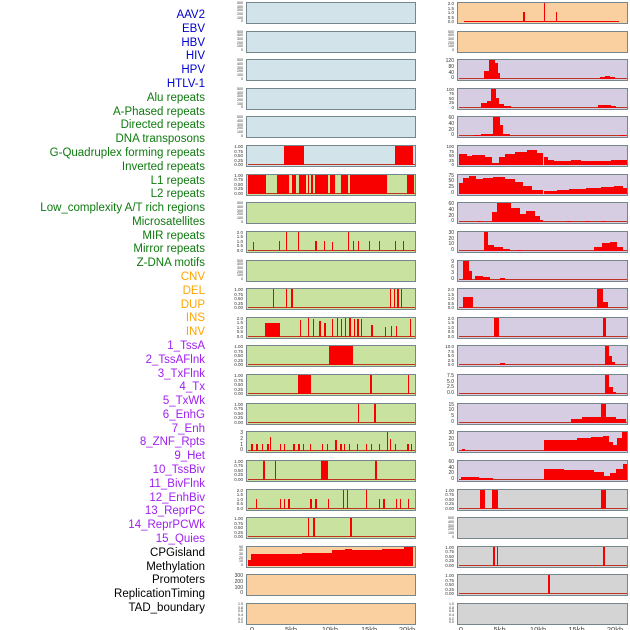  Describe the element at coordinates (238, 380) in the screenshot. I see `y-tick-label: 0.75` at that location.